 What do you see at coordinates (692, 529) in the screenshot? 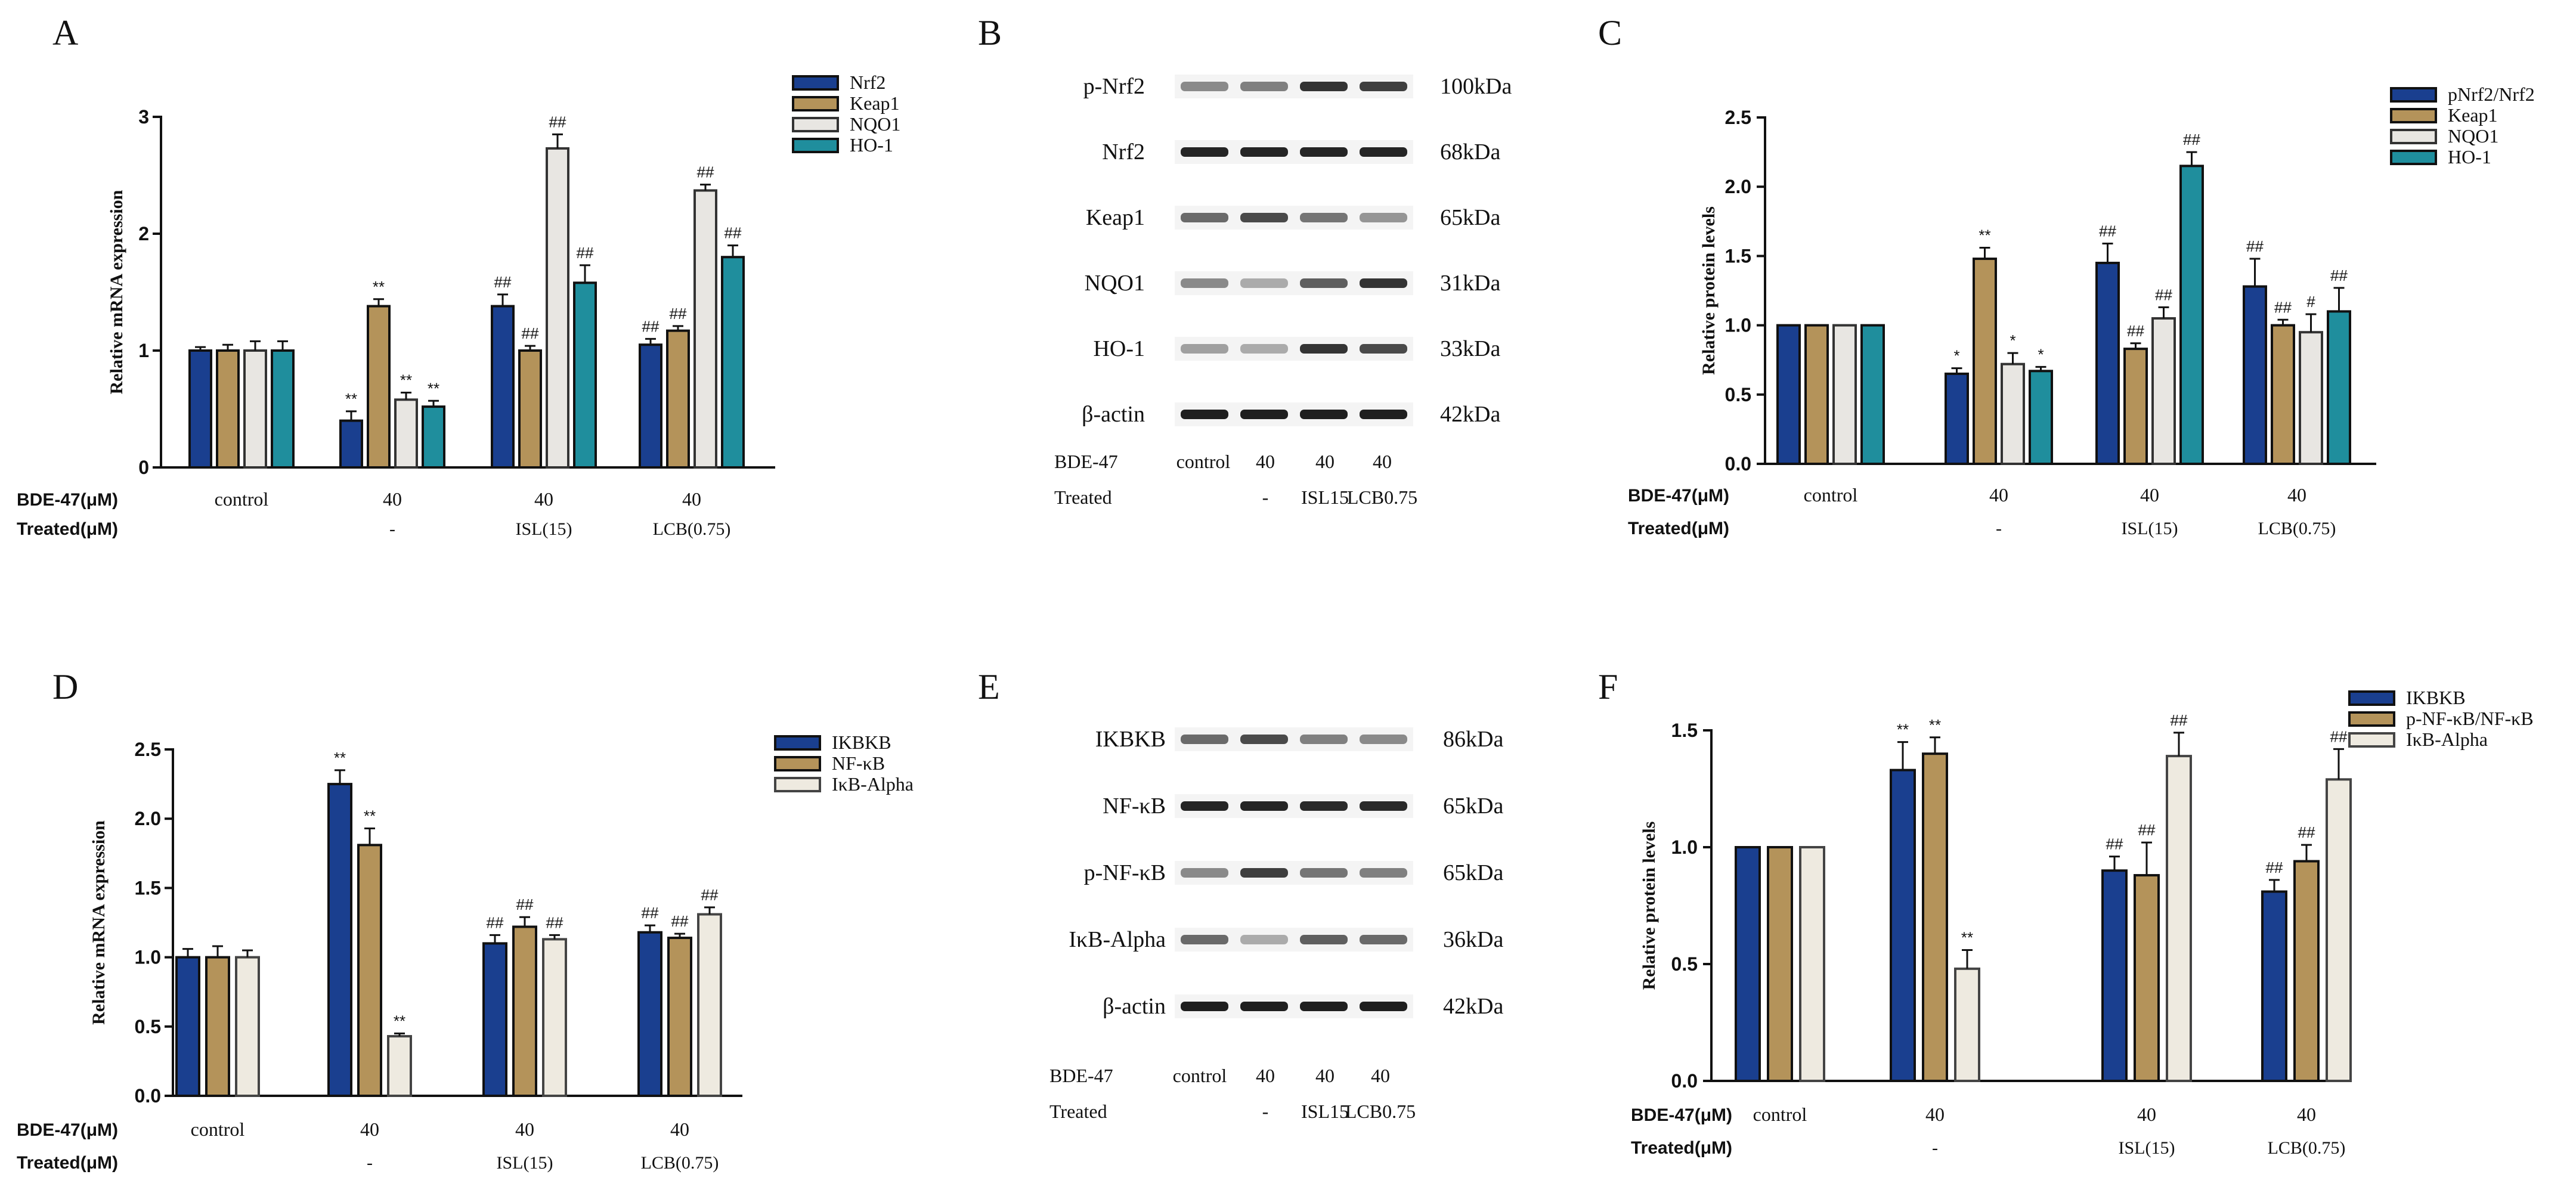
I see `treated-label: LCB(0.75)` at bounding box center [692, 529].